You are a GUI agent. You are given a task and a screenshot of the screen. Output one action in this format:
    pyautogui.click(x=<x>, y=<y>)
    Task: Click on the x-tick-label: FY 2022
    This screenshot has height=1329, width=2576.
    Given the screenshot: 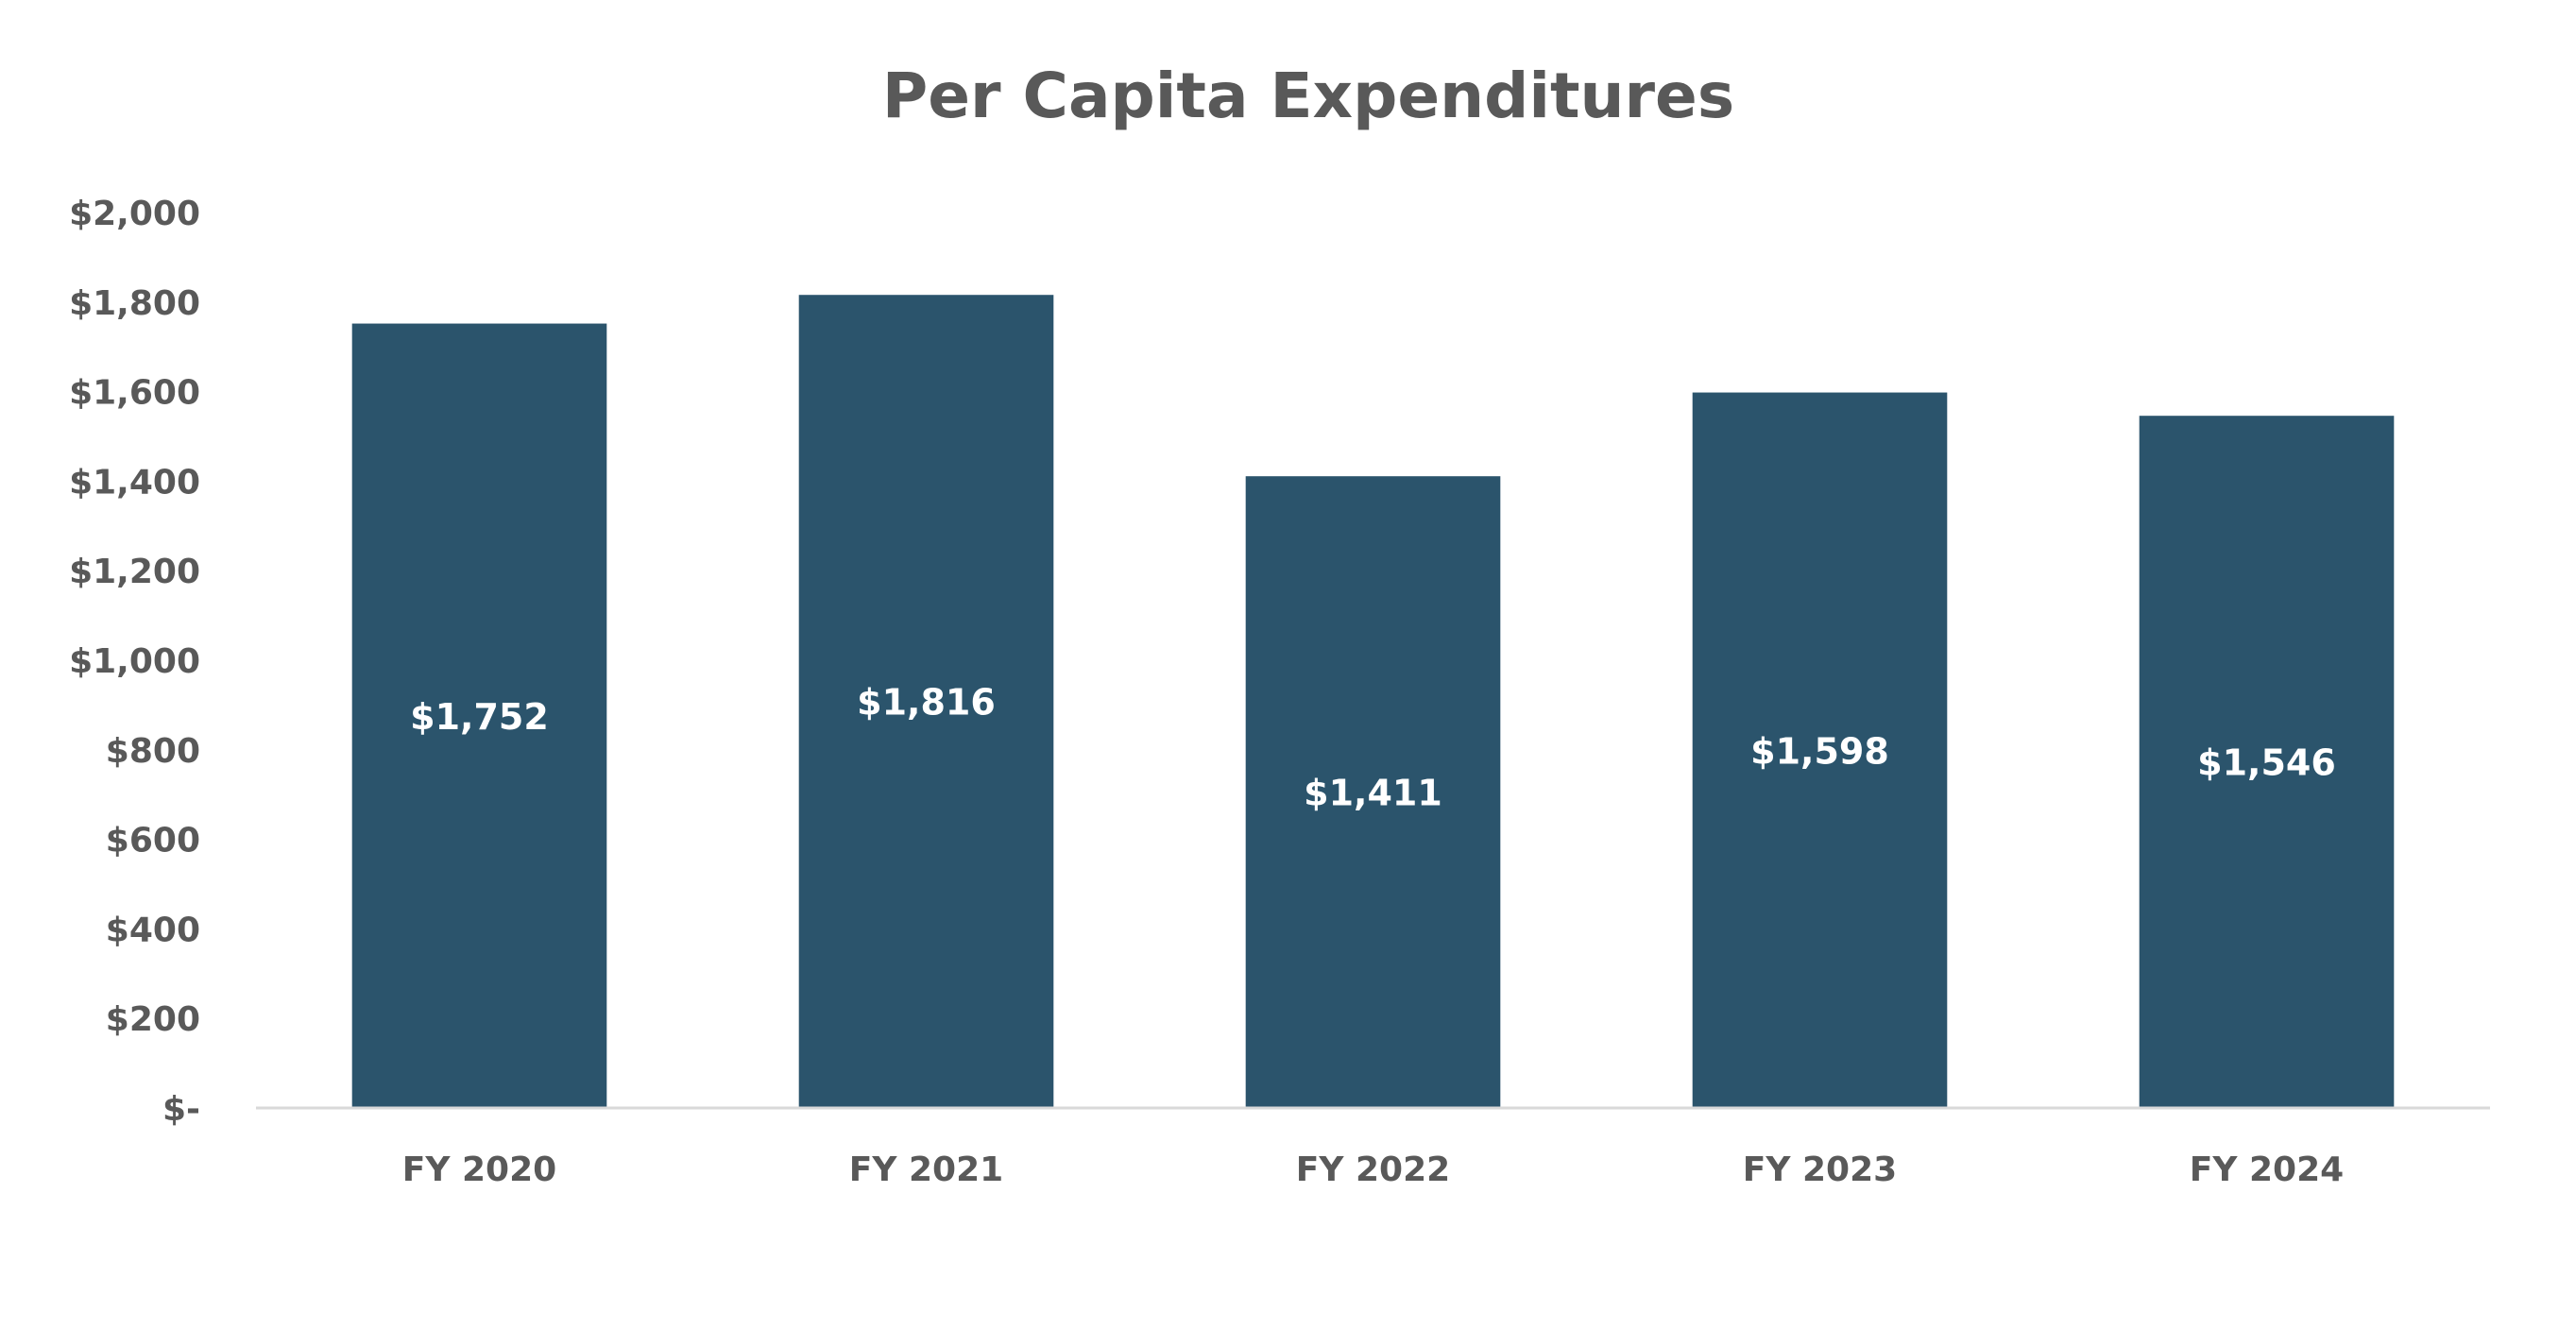 What is the action you would take?
    pyautogui.click(x=1373, y=1169)
    